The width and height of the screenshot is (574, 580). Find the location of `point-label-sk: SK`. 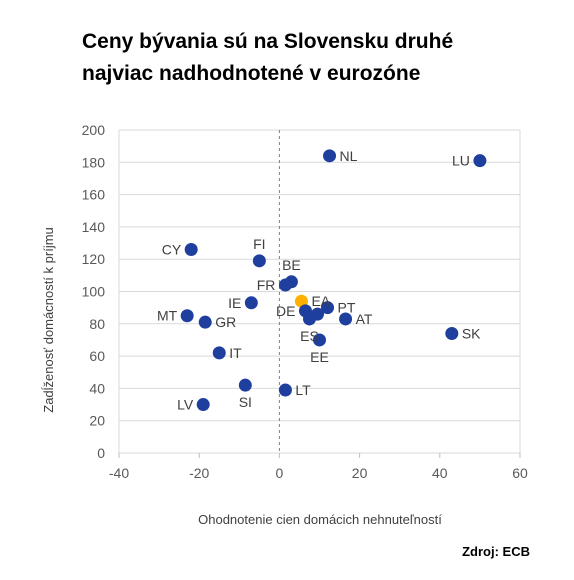

point-label-sk: SK is located at coordinates (471, 333).